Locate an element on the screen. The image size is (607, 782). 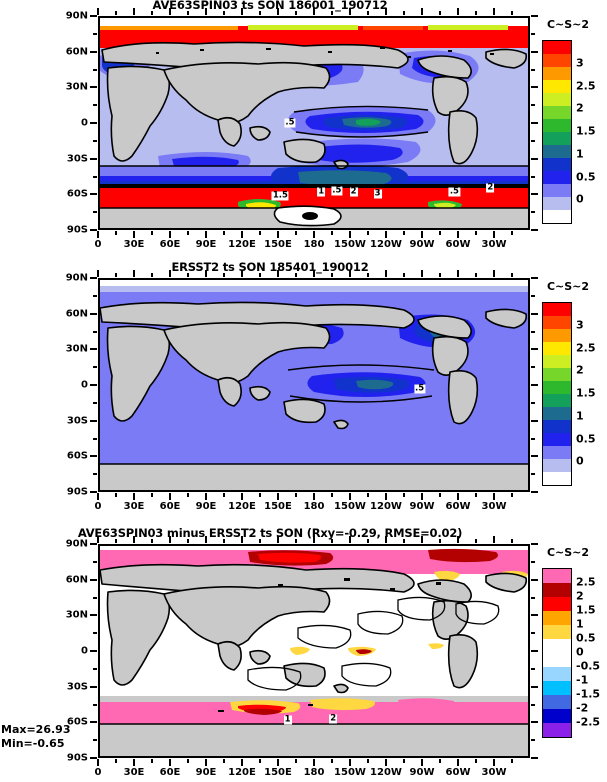
colorbar-tick-label: -0.5 is located at coordinates (588, 666).